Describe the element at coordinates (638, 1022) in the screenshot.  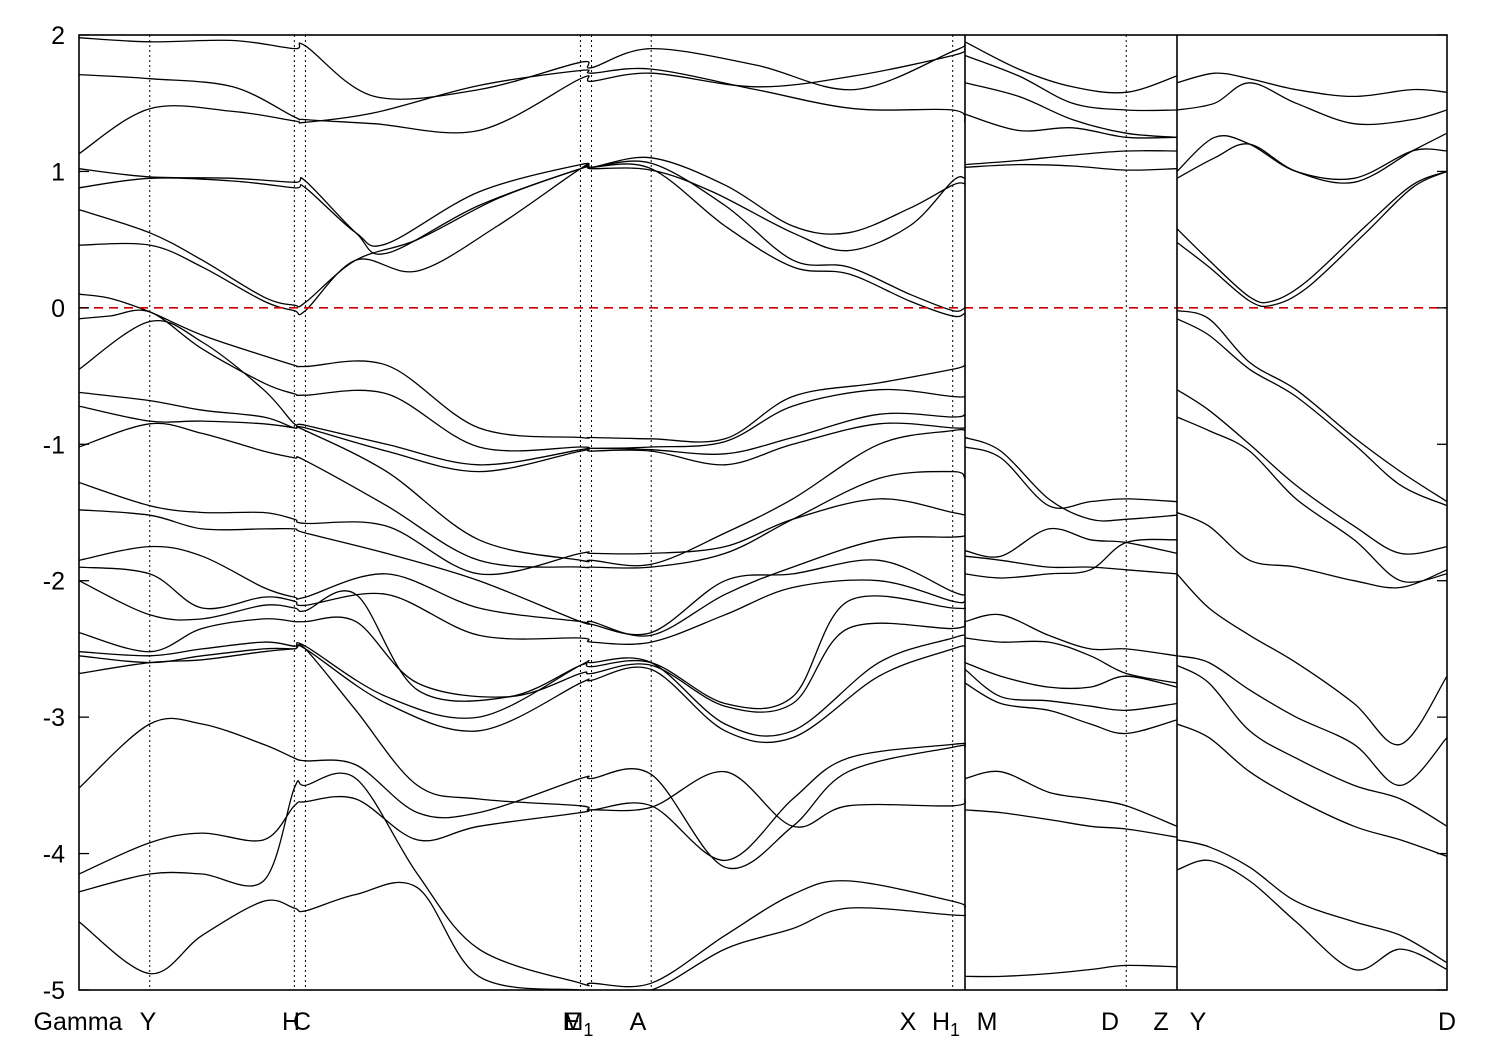
I see `x-tick-label-a: A` at that location.